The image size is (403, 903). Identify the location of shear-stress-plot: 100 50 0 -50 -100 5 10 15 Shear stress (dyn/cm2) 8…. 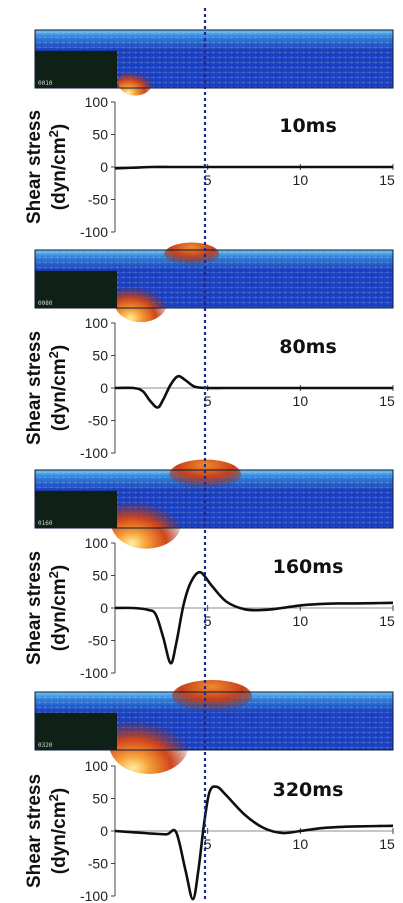
(209, 388).